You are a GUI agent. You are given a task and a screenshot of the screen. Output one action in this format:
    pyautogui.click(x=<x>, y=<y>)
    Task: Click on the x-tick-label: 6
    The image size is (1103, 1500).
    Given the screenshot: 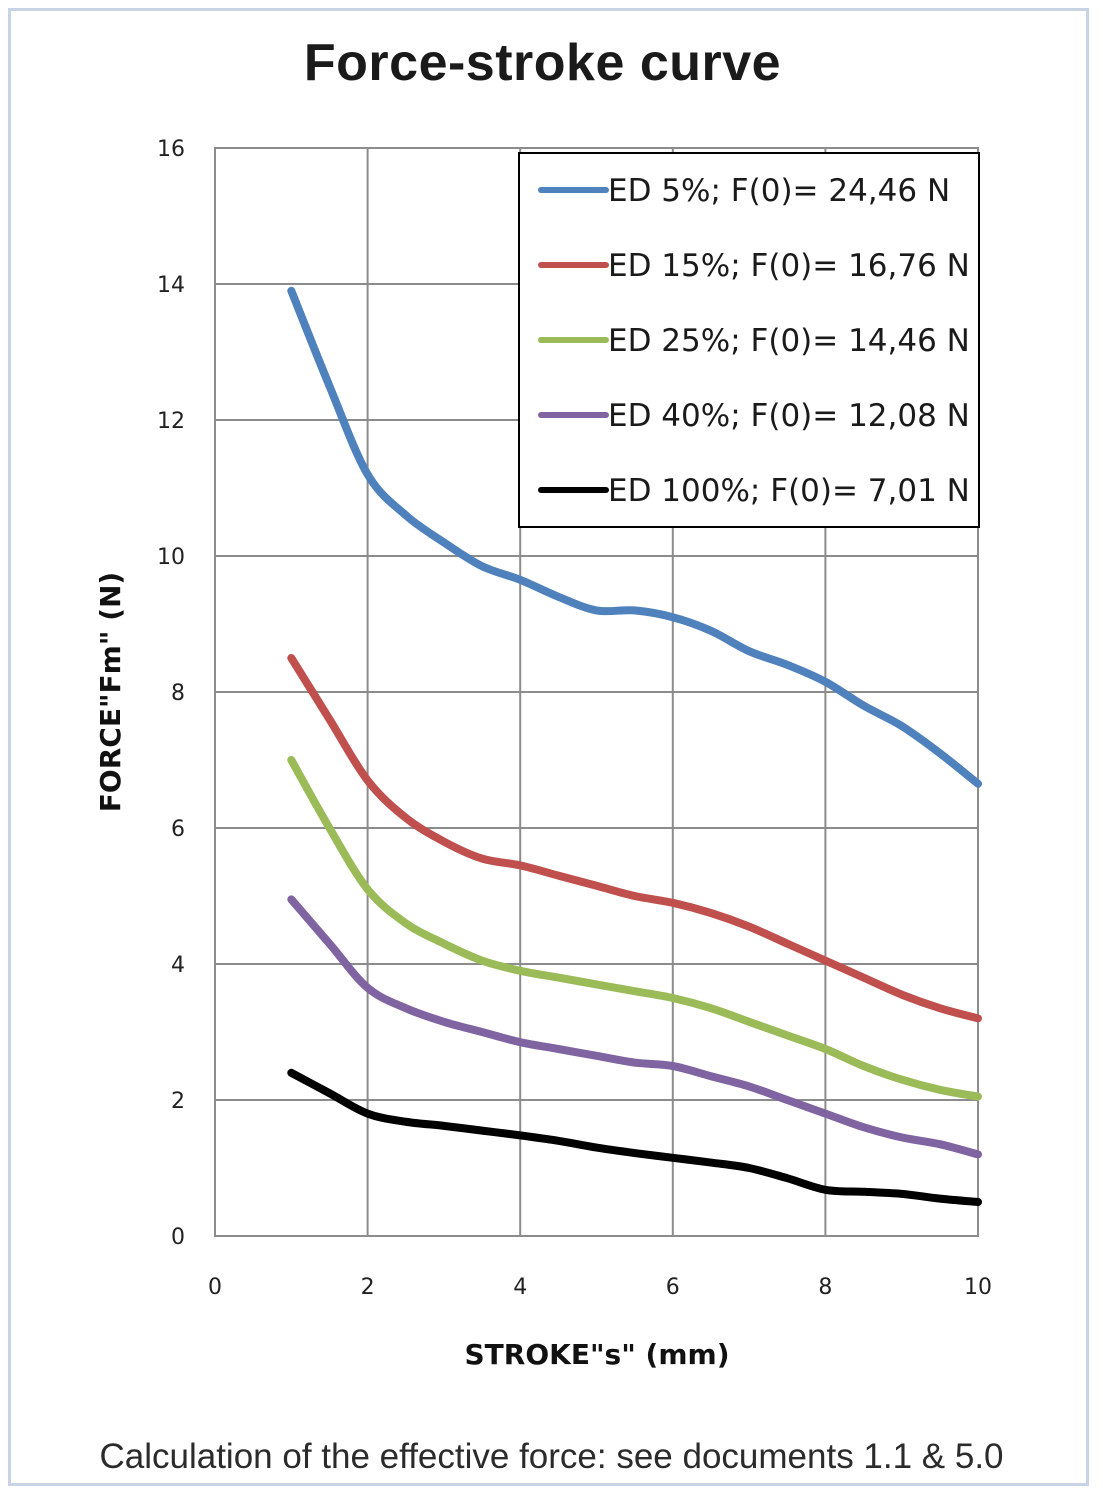 What is the action you would take?
    pyautogui.click(x=673, y=1287)
    